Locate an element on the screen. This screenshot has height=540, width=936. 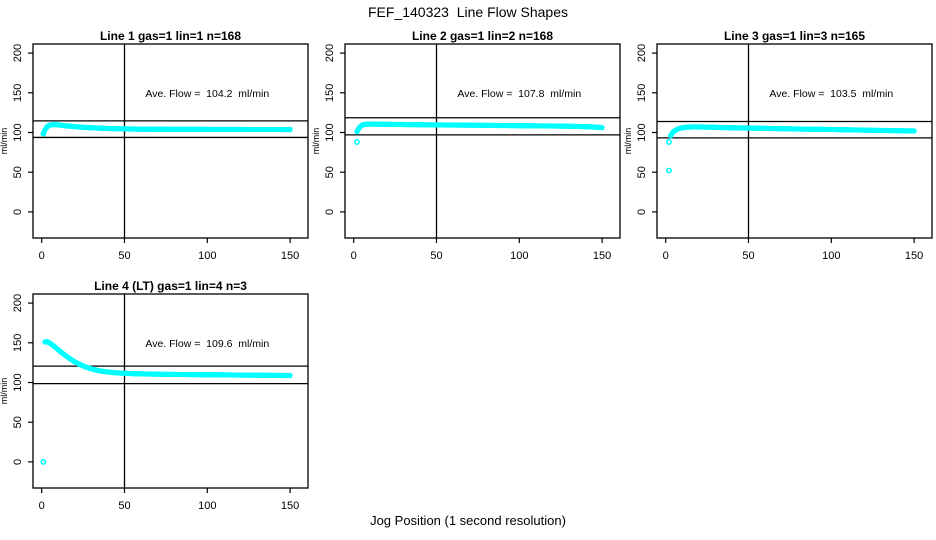
ave-flow-annotation: Ave. Flow = 107.8 ml/min is located at coordinates (519, 94).